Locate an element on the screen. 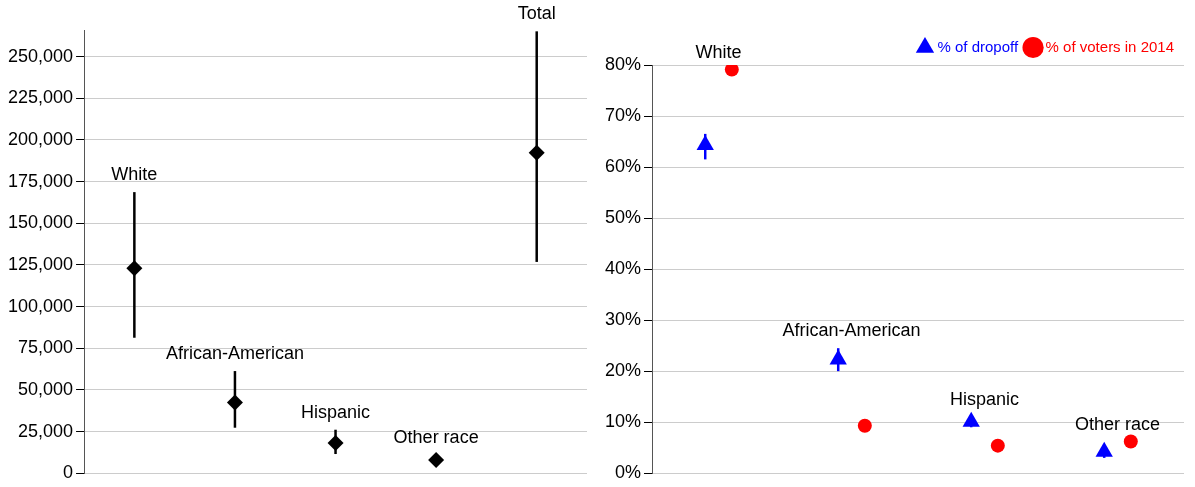  y-tick-label: 0% is located at coordinates (628, 472).